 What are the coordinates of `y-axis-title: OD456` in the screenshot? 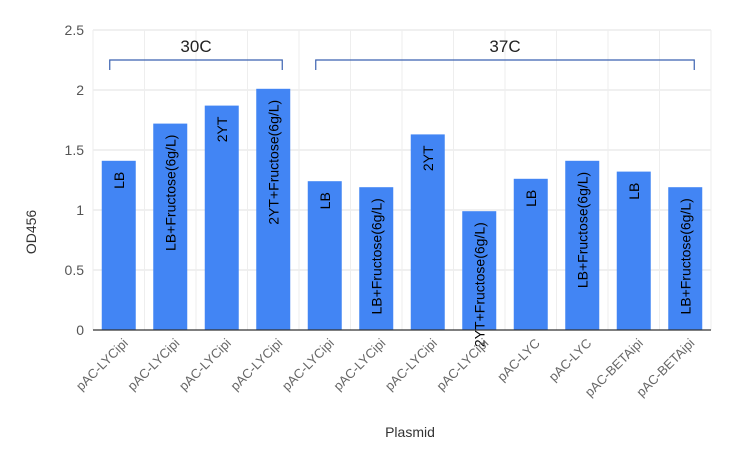 It's located at (31, 232).